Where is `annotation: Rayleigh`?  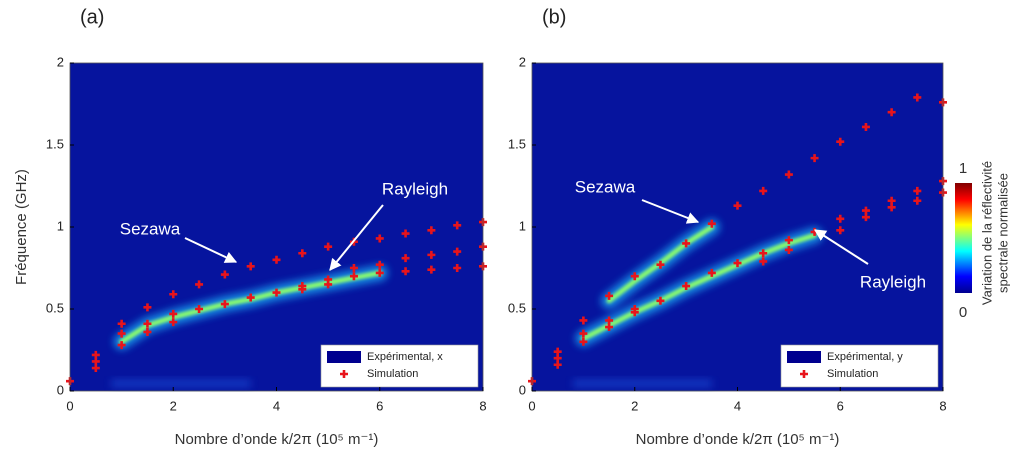 annotation: Rayleigh is located at coordinates (415, 188).